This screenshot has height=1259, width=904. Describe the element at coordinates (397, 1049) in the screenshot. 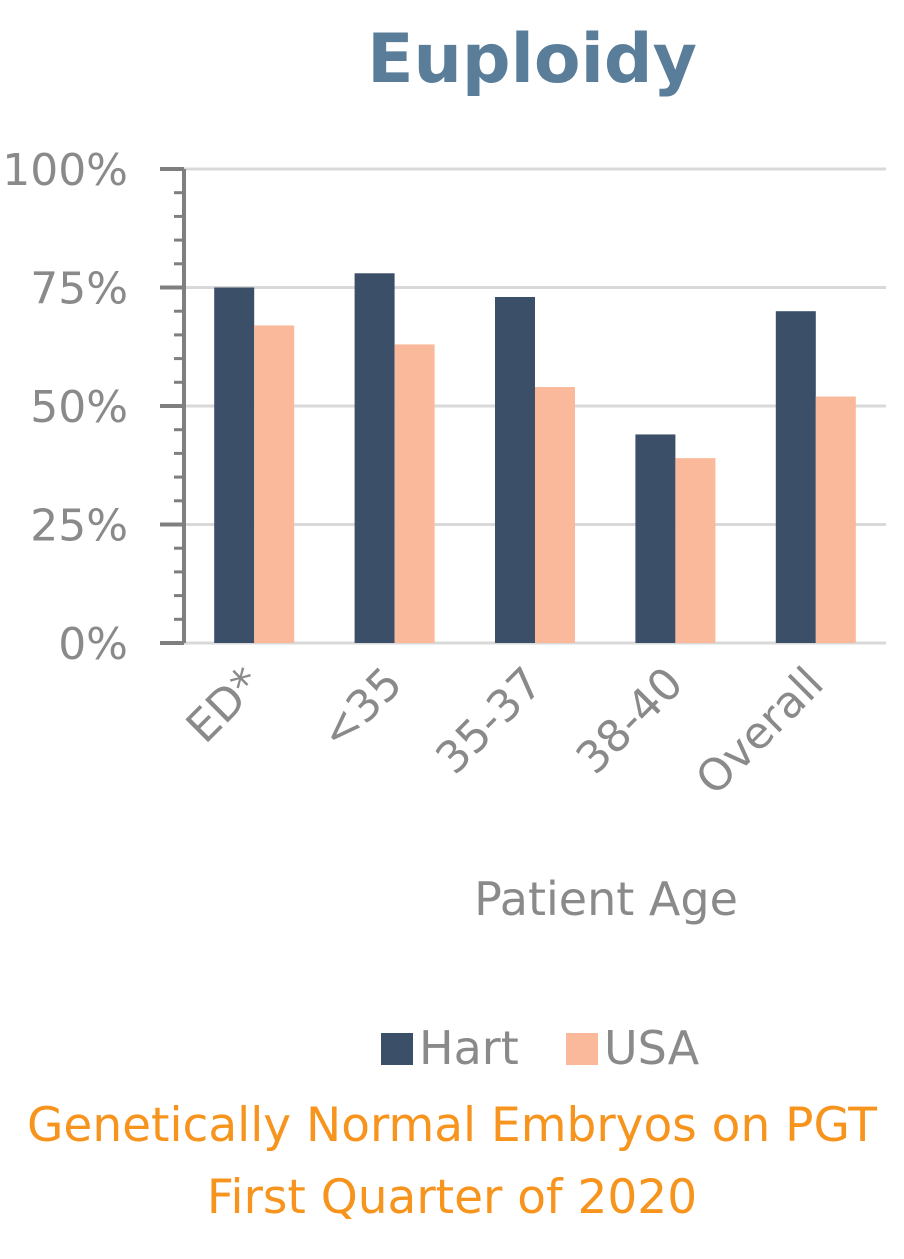

I see `legend-swatch-hart` at that location.